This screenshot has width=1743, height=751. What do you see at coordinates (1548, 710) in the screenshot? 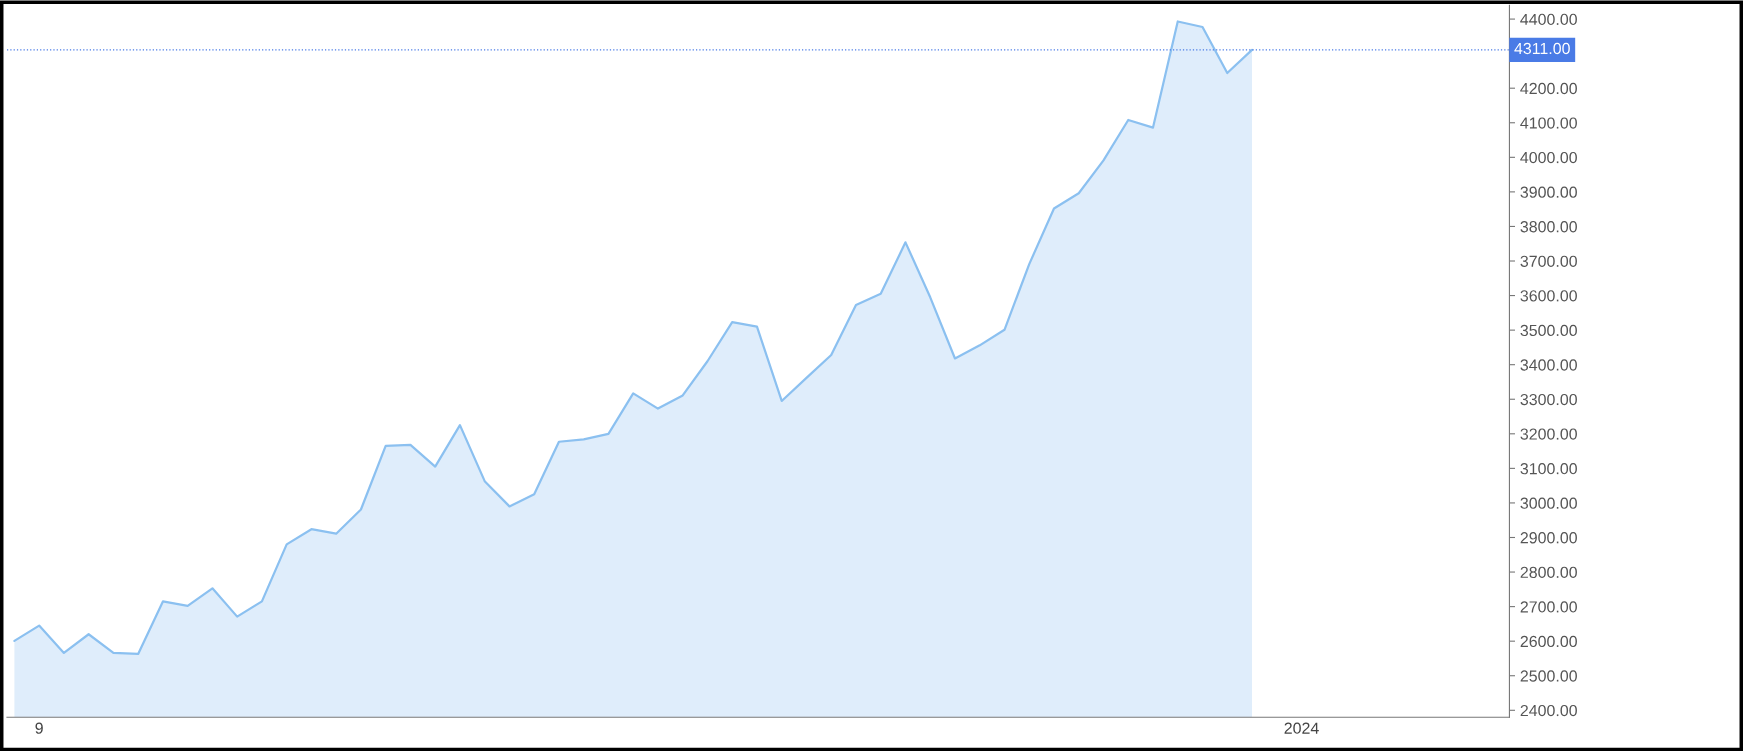
I see `y-tick-label: 2400.00` at bounding box center [1548, 710].